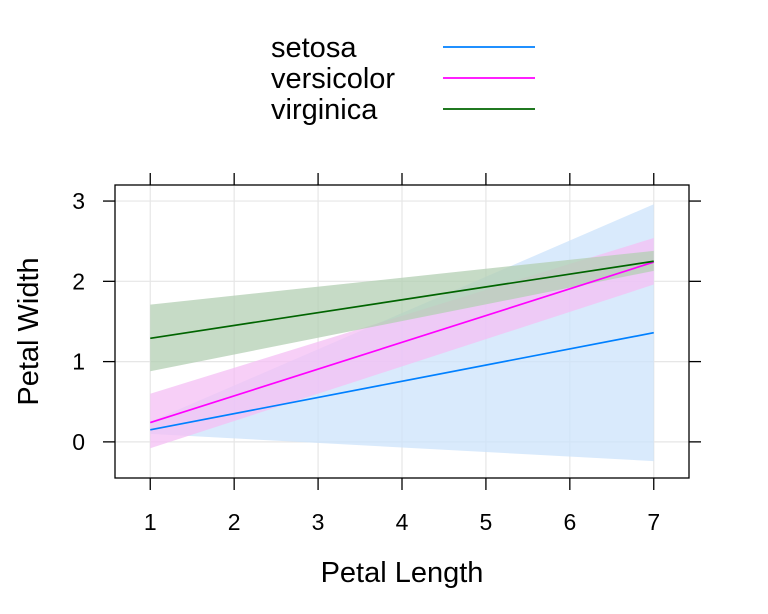  I want to click on x-tick-label: 3, so click(318, 522).